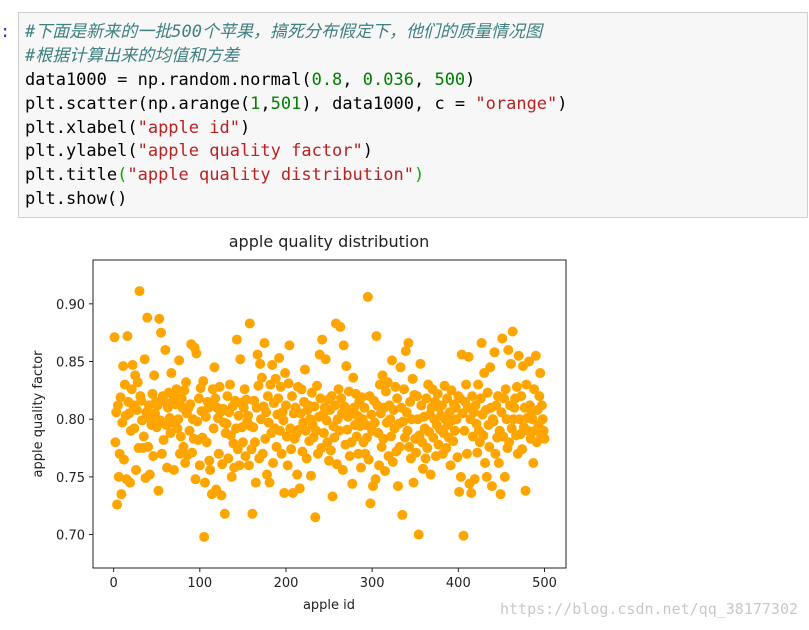 The image size is (809, 630). I want to click on code-token: data1000 = np.random.normal(, so click(168, 79).